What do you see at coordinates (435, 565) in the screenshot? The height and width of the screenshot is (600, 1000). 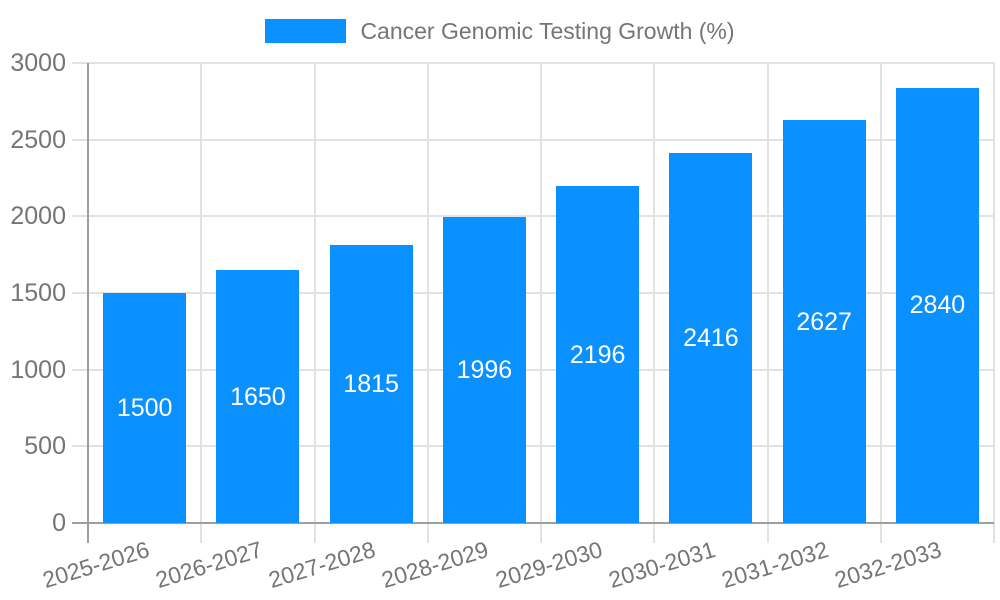 I see `x-tick-label: 2028-2029` at bounding box center [435, 565].